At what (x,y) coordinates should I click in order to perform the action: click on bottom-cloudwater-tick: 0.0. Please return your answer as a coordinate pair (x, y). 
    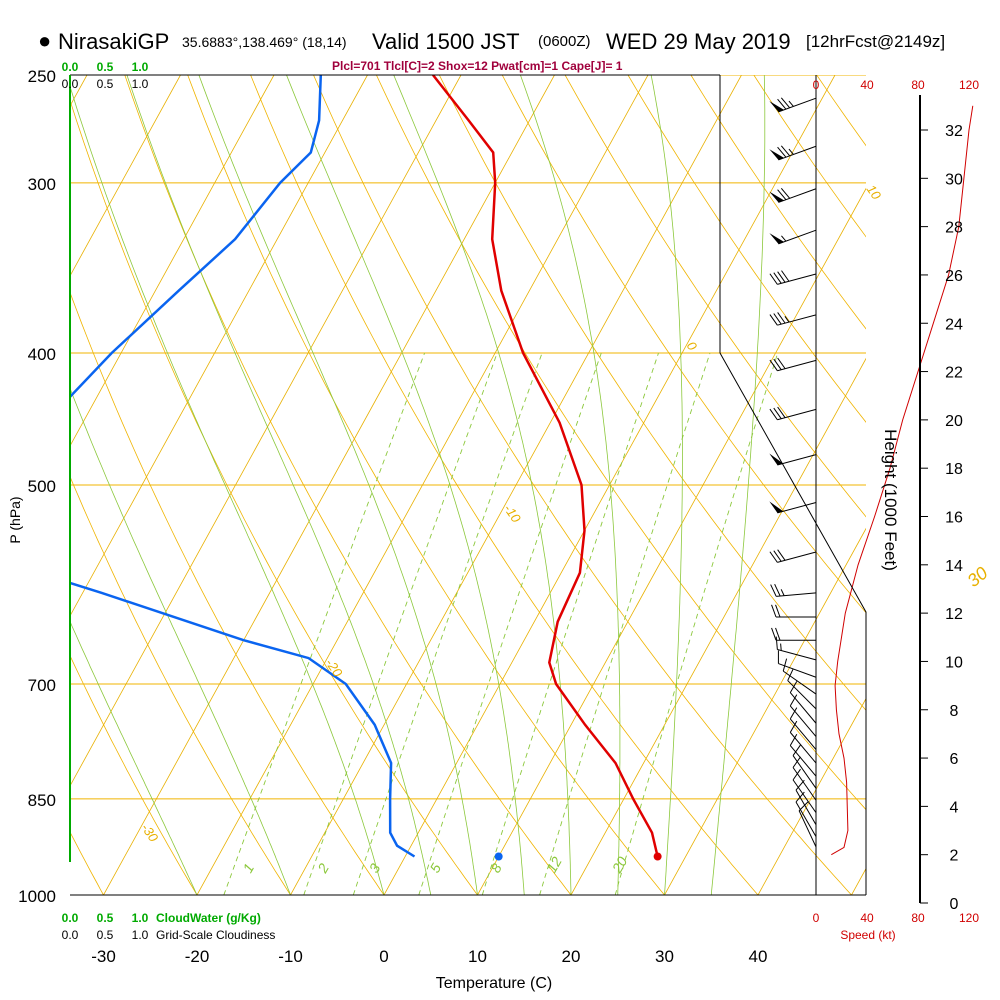
    Looking at the image, I should click on (70, 918).